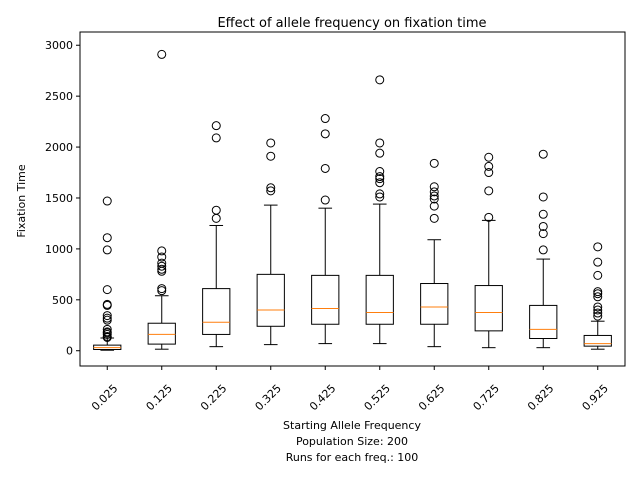  Describe the element at coordinates (486, 397) in the screenshot. I see `x-tick-label: 0.725` at that location.